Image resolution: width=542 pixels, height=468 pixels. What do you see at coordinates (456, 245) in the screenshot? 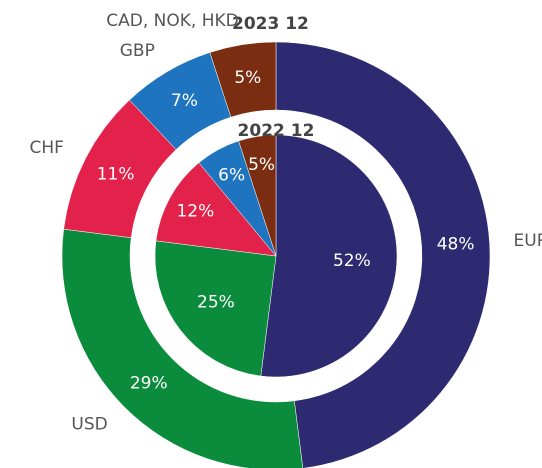
I see `value-label: 48%` at bounding box center [456, 245].